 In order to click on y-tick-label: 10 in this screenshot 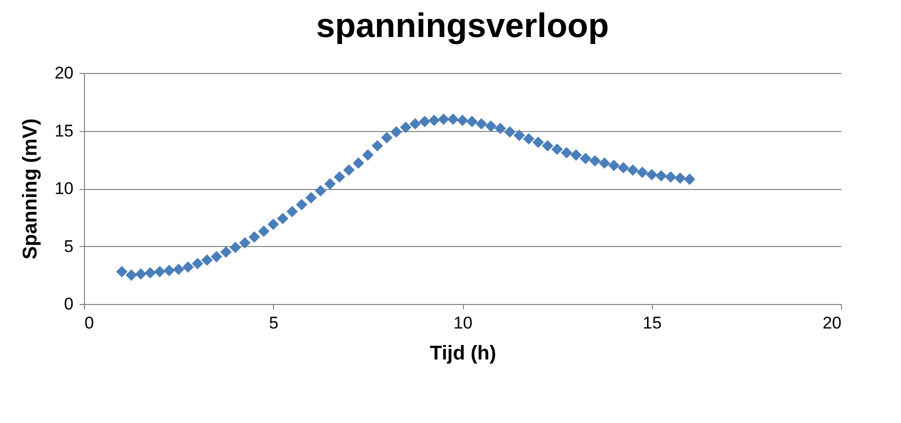, I will do `click(64, 188)`.